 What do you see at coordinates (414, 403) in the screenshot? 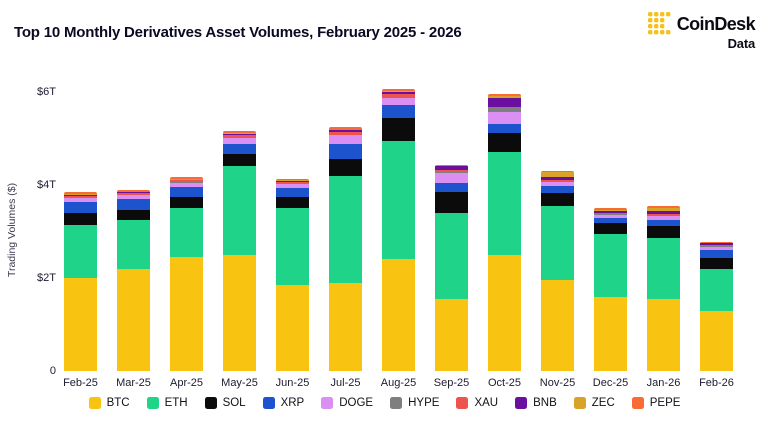
I see `legend-item-hype: HYPE` at bounding box center [414, 403].